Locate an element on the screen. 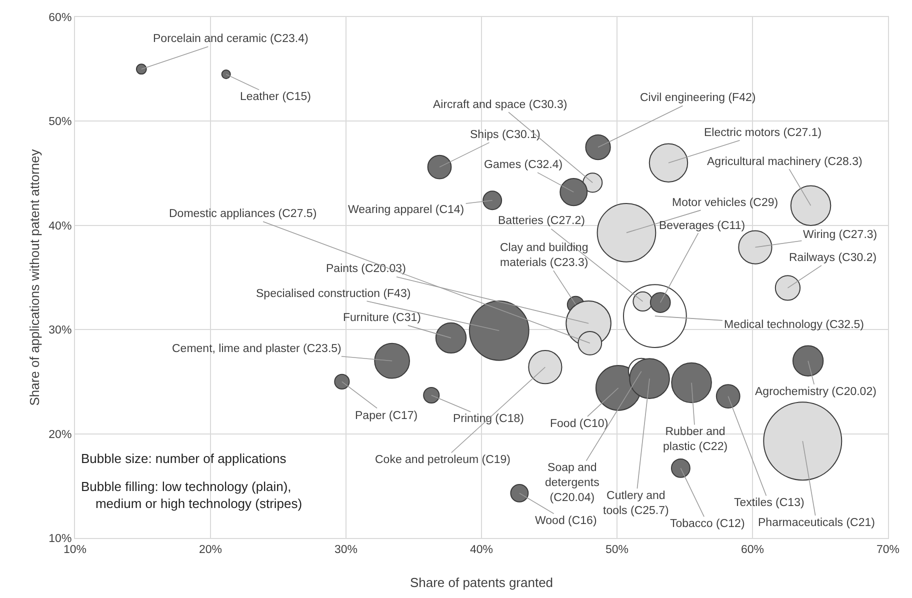  x-tick-label: 10% is located at coordinates (75, 550).